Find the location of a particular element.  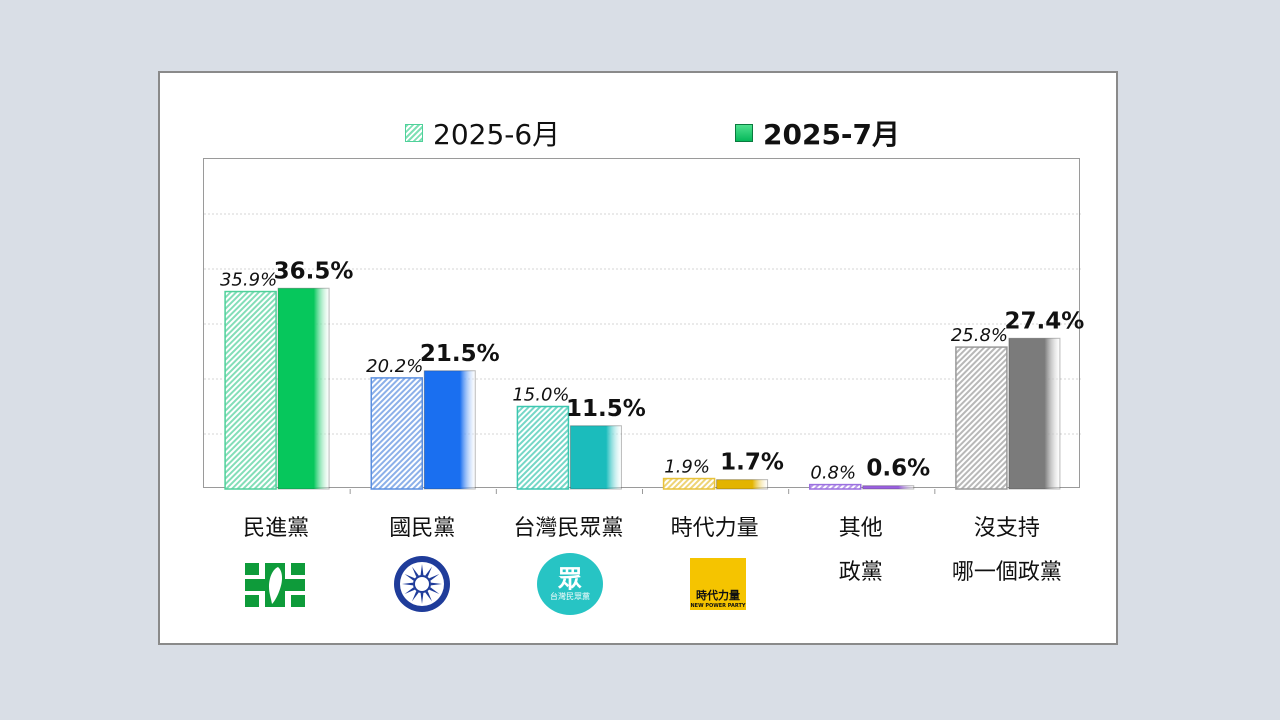

data-label-june: 25.8% is located at coordinates (979, 335).